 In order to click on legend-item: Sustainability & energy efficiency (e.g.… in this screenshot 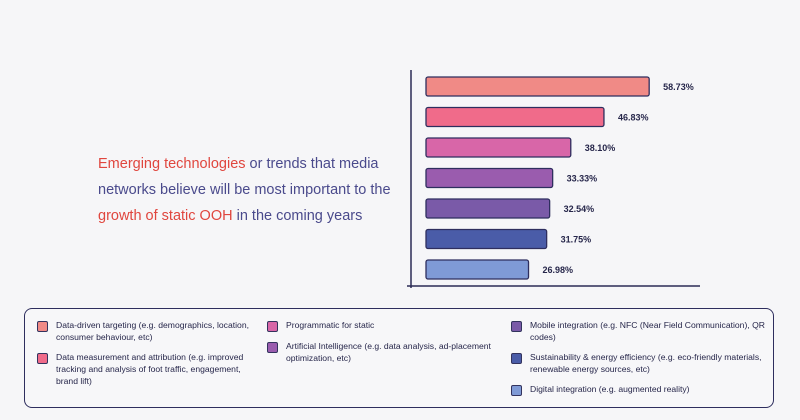, I will do `click(638, 363)`.